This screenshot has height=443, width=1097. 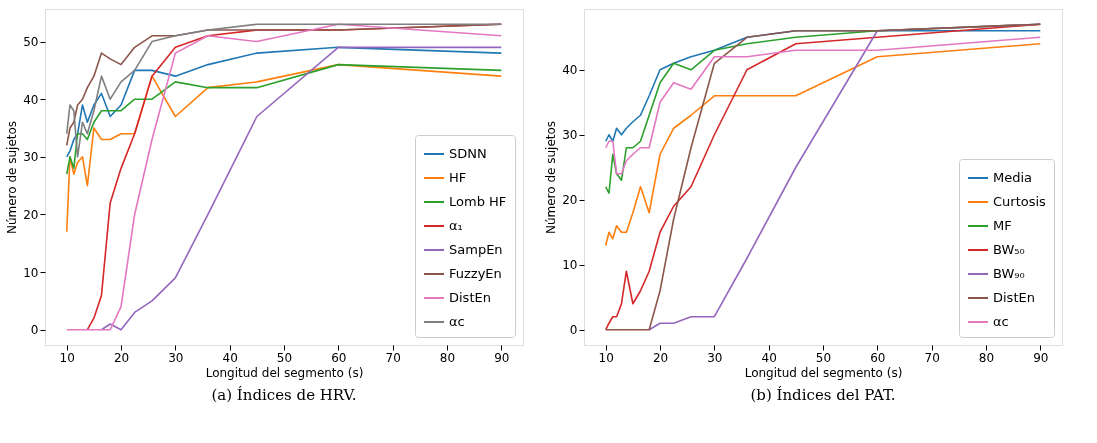 What do you see at coordinates (284, 395) in the screenshot?
I see `text: (a) Índices de HRV.` at bounding box center [284, 395].